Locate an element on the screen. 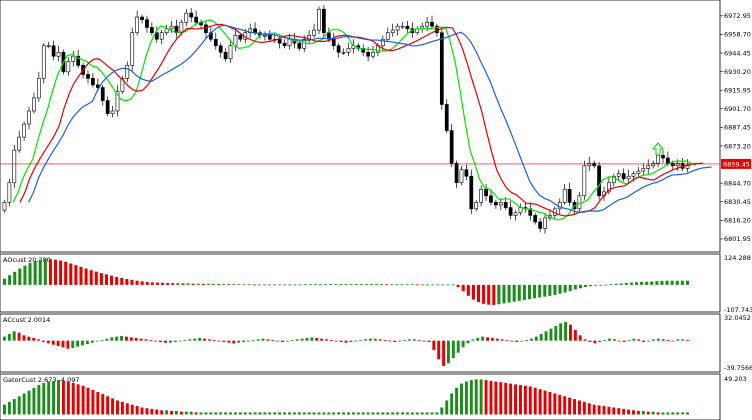 This screenshot has height=420, width=752. up-arrow-shape is located at coordinates (658, 149).